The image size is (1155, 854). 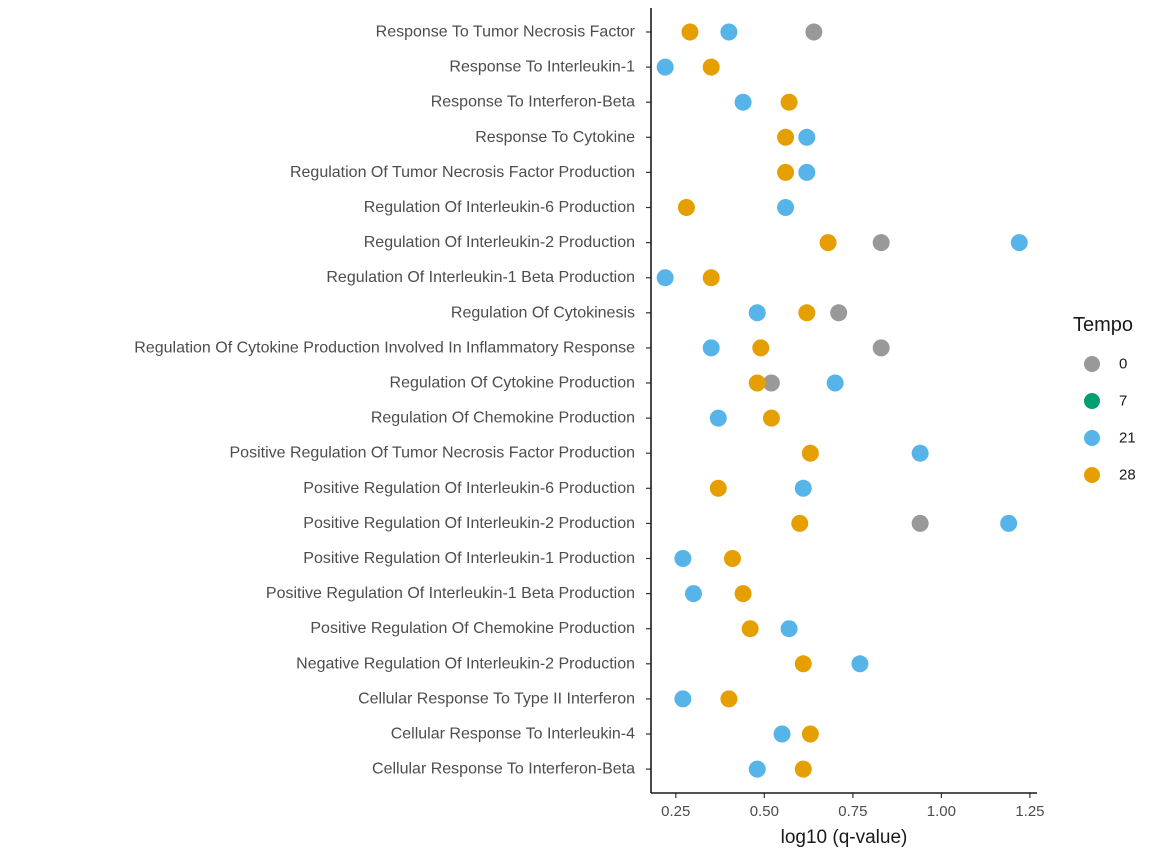 What do you see at coordinates (542, 67) in the screenshot?
I see `category-label: Response To Interleukin-1` at bounding box center [542, 67].